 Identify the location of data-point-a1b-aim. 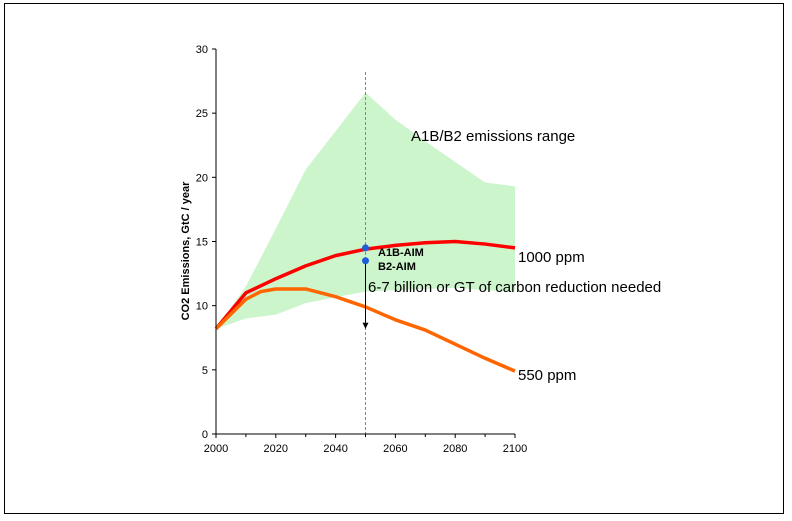
(365, 248).